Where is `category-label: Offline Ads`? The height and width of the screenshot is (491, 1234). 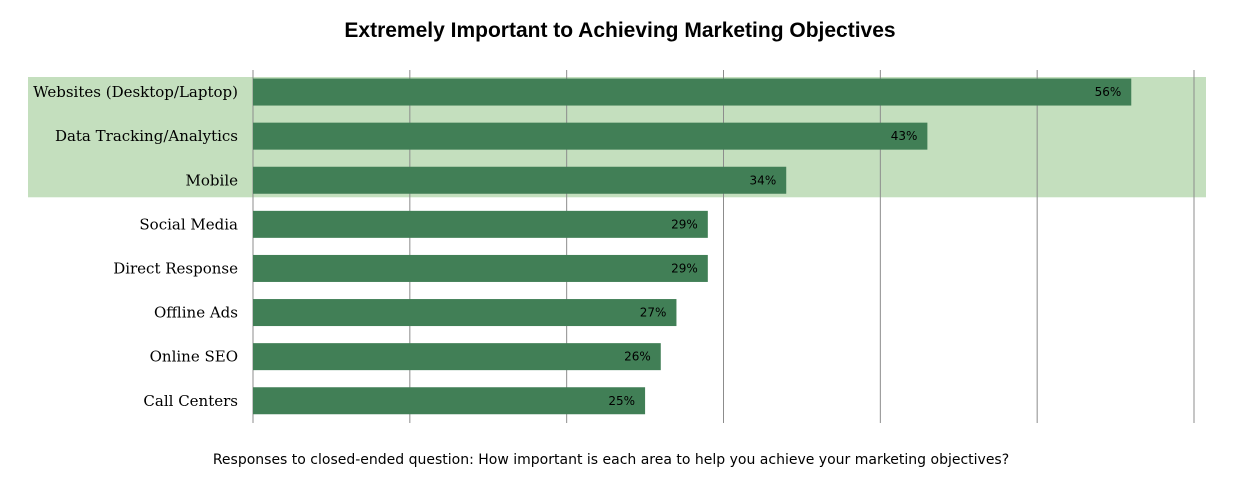 category-label: Offline Ads is located at coordinates (196, 313).